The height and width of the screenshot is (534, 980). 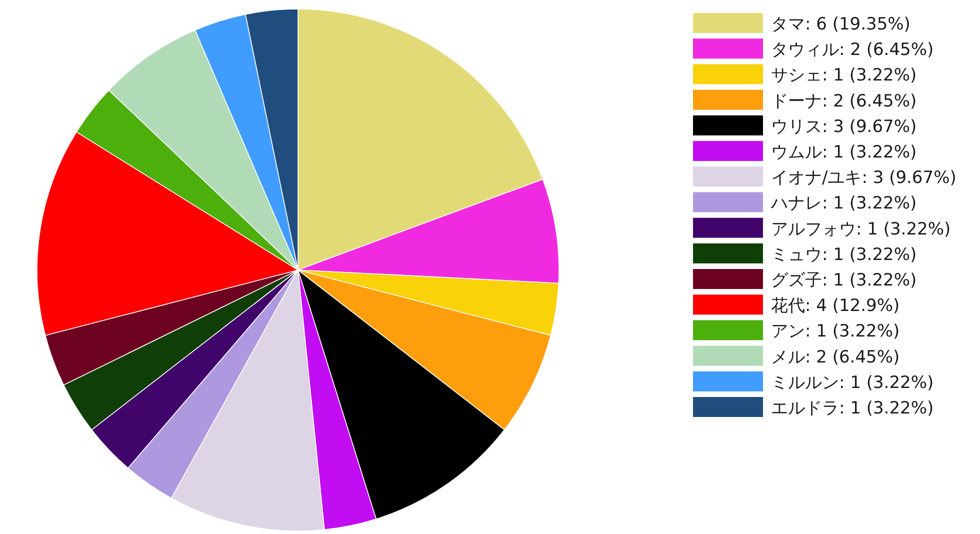 I want to click on legend-label: アン: 1 (3.22%), so click(x=835, y=332).